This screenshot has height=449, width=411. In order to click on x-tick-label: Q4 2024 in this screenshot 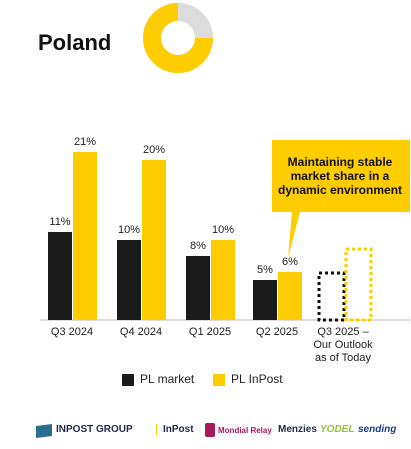, I will do `click(141, 332)`.